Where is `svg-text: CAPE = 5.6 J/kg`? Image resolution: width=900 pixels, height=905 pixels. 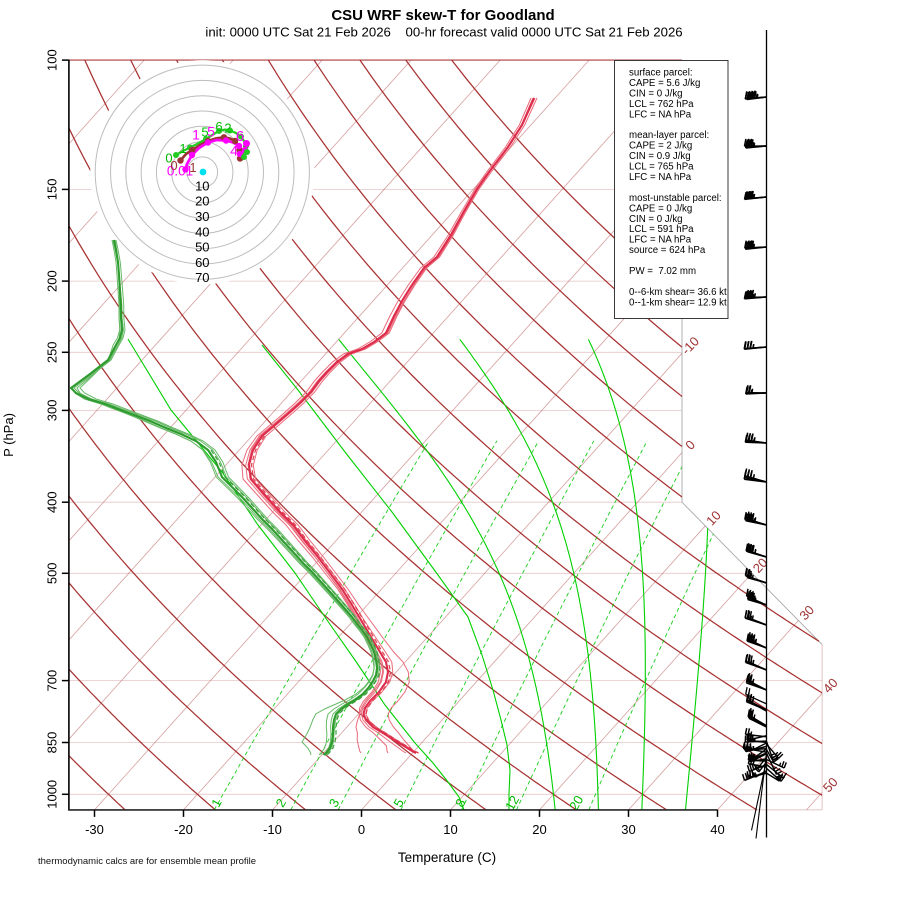 svg-text: CAPE = 5.6 J/kg is located at coordinates (664, 83).